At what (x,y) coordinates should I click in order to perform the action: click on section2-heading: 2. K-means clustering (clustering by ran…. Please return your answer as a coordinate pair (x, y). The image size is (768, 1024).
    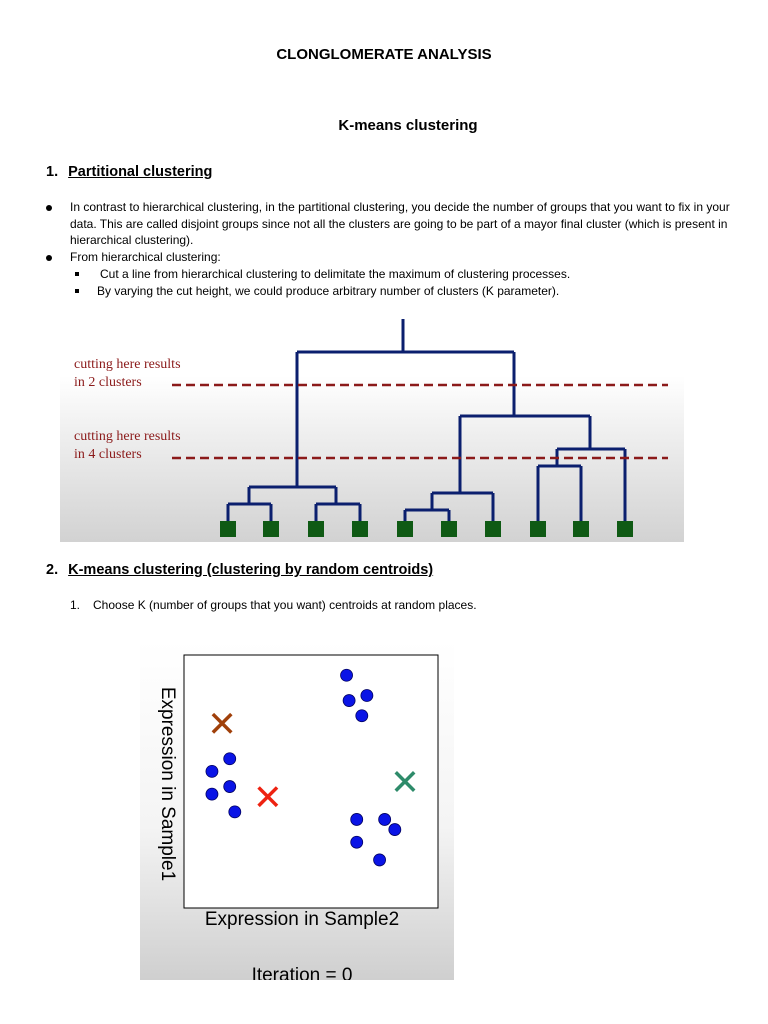
    Looking at the image, I should click on (239, 570).